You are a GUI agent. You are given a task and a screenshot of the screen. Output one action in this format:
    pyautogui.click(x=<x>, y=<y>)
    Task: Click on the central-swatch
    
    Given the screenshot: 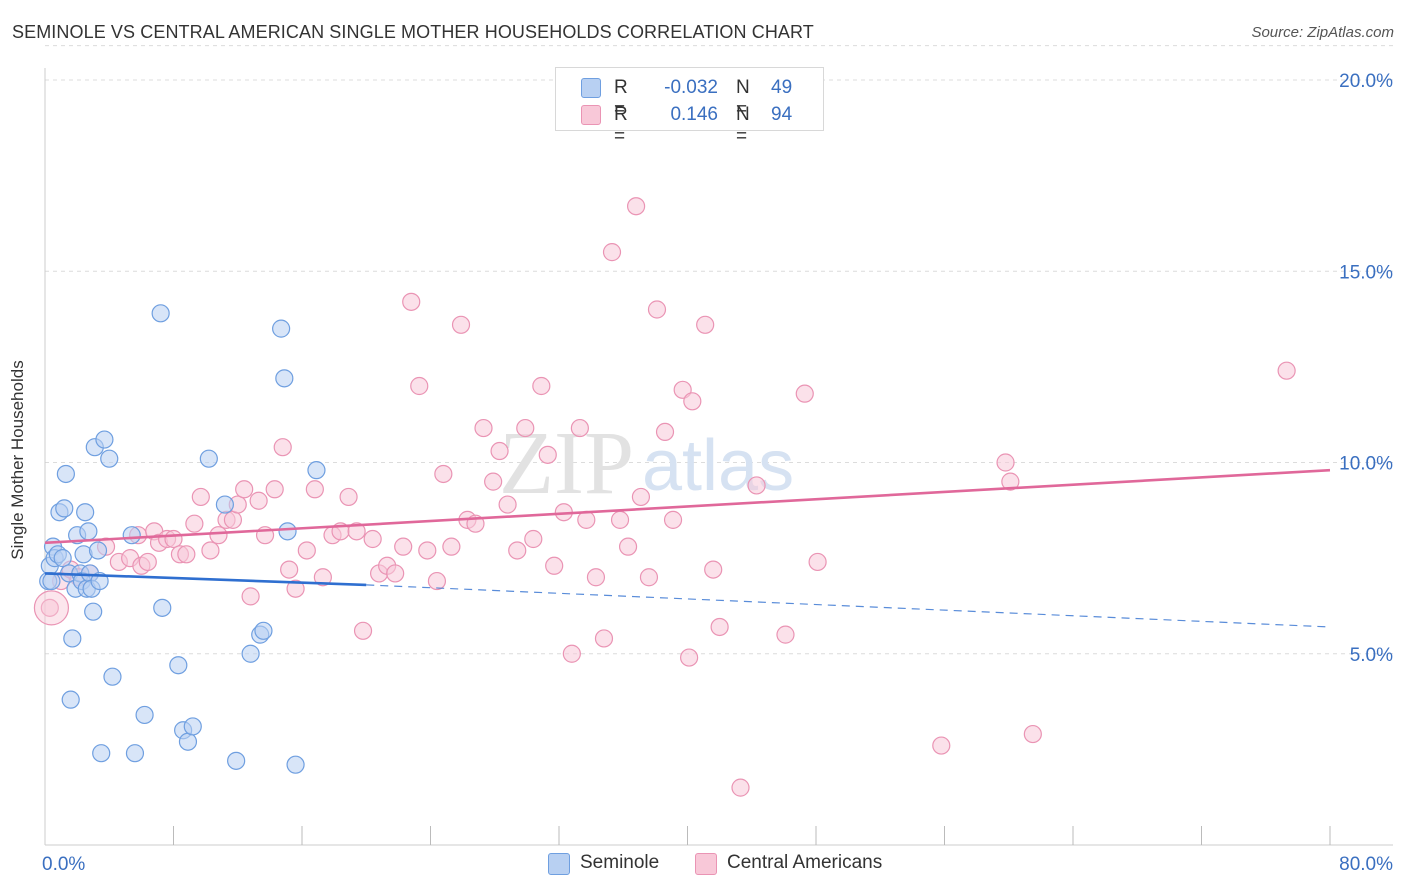 What is the action you would take?
    pyautogui.click(x=591, y=115)
    